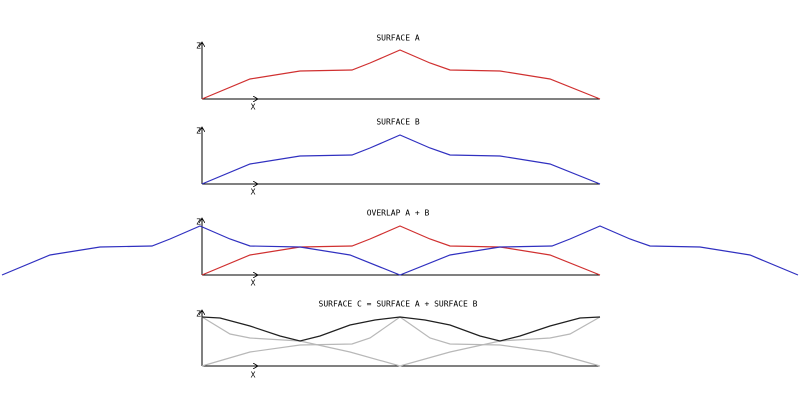  I want to click on surface-b, so click(401, 159).